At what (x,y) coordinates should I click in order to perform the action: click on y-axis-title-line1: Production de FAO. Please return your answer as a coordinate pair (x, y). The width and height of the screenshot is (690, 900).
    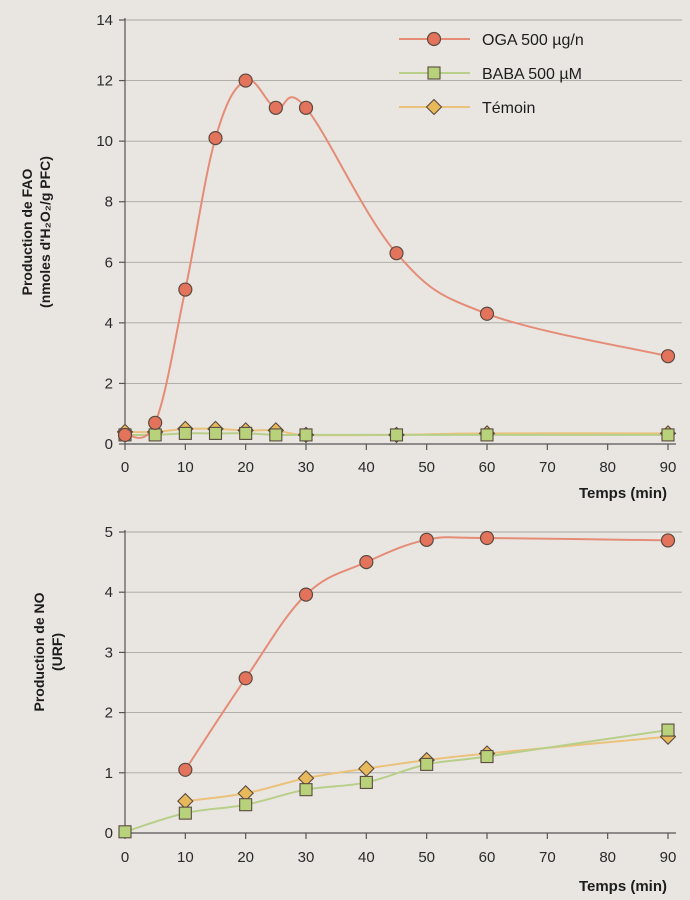
    Looking at the image, I should click on (27, 232).